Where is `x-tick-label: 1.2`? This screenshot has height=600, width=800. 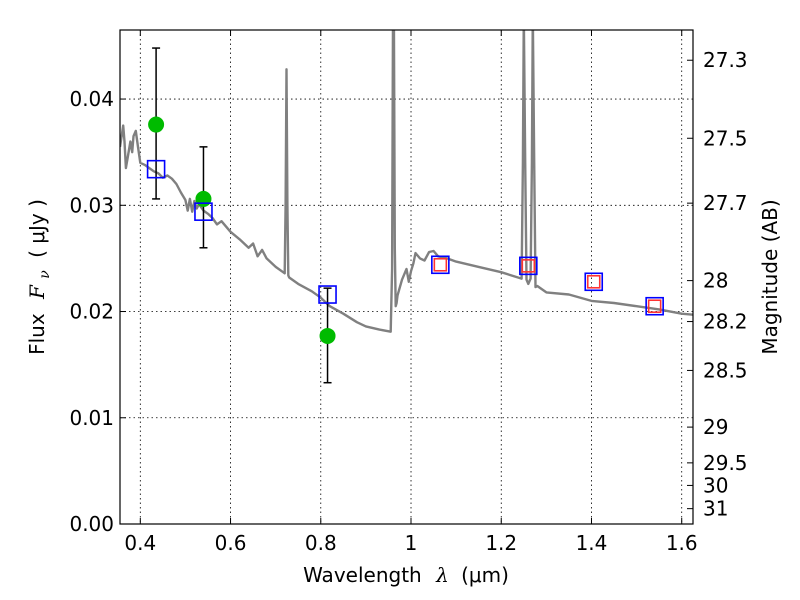 x-tick-label: 1.2 is located at coordinates (501, 543).